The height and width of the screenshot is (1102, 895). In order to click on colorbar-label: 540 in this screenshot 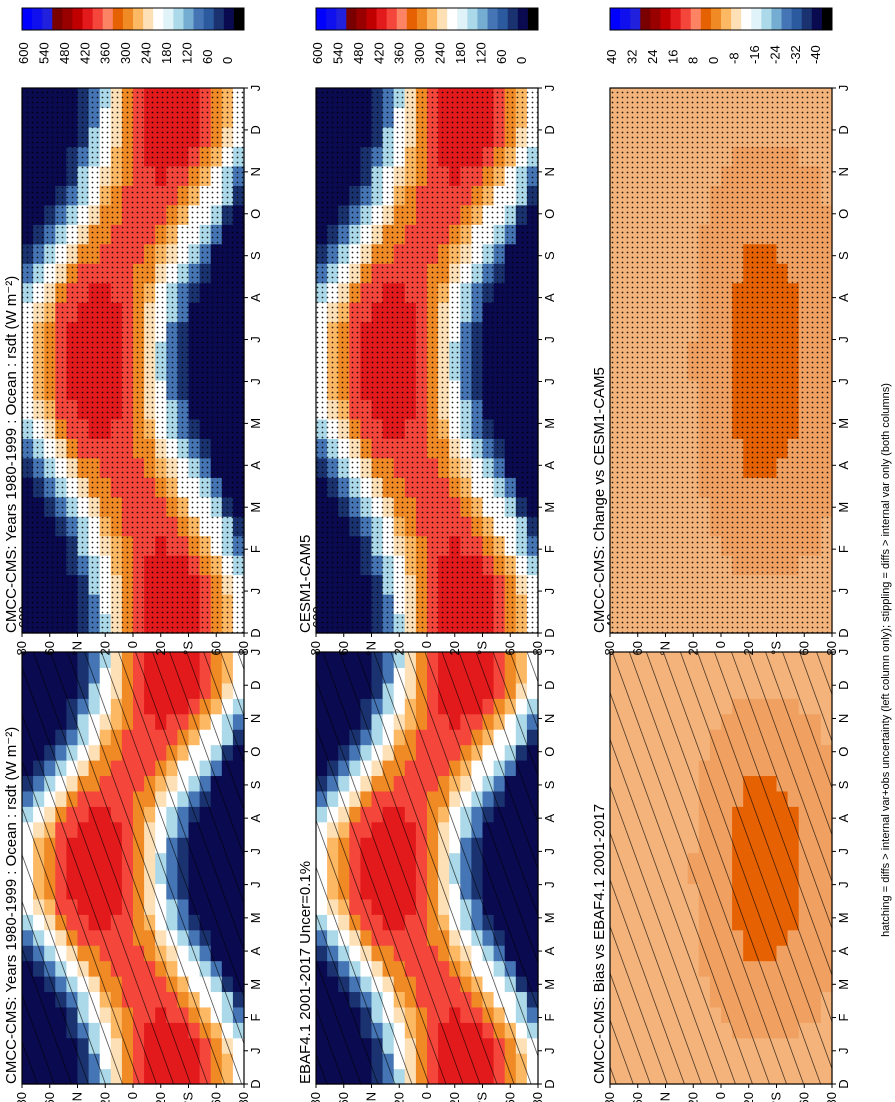, I will do `click(43, 53)`.